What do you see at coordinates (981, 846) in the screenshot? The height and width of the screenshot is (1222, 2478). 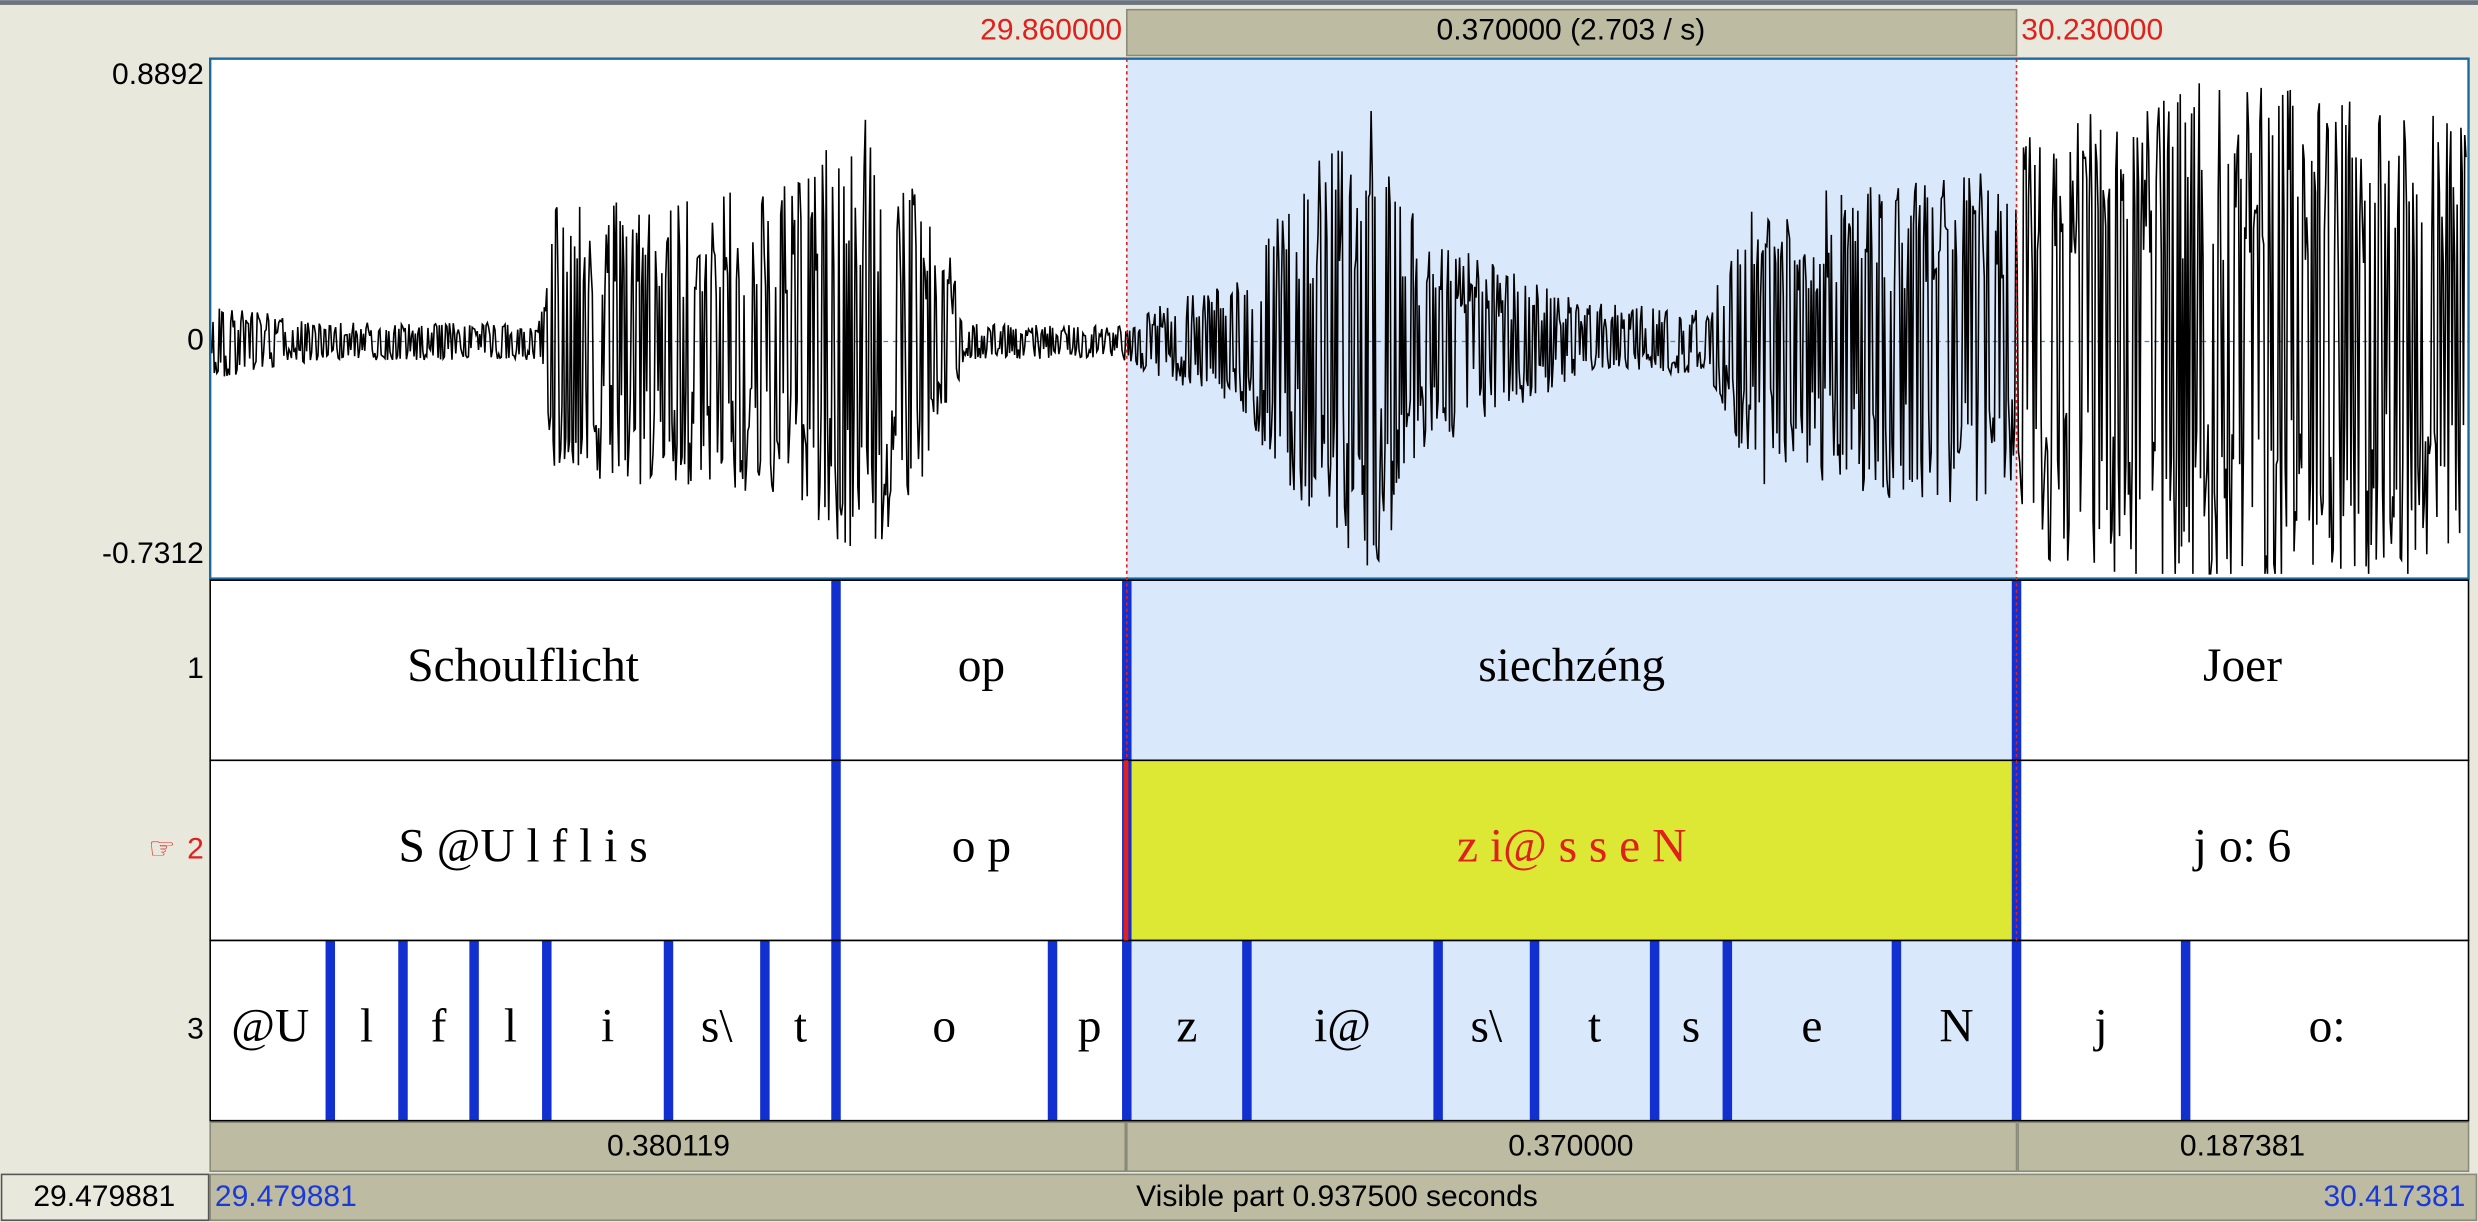 I see `interval-label: o p` at bounding box center [981, 846].